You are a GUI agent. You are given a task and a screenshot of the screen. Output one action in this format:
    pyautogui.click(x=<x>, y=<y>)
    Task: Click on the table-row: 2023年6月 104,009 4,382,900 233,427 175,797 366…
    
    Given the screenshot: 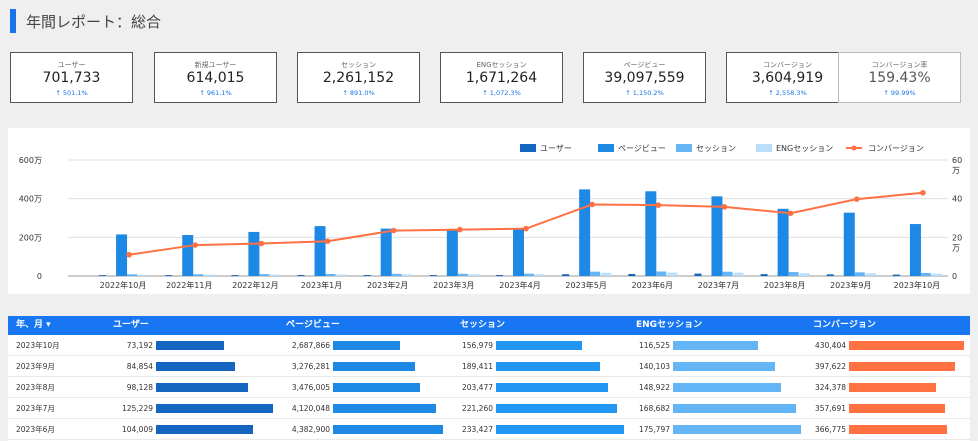 What is the action you would take?
    pyautogui.click(x=489, y=429)
    